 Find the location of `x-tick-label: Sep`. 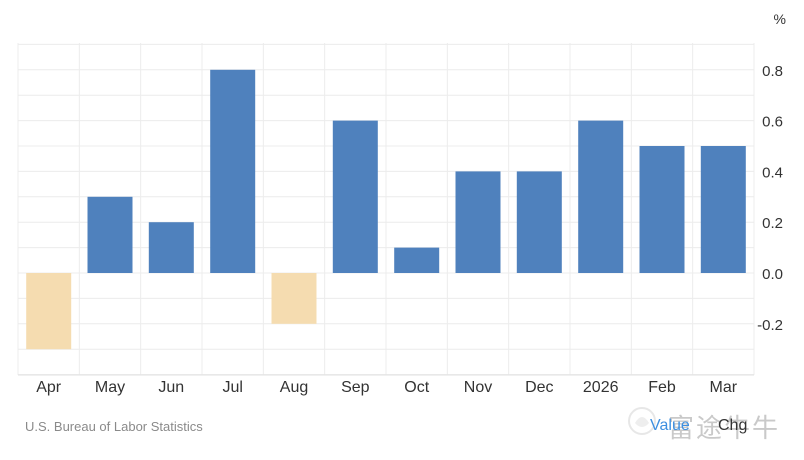

x-tick-label: Sep is located at coordinates (355, 387).